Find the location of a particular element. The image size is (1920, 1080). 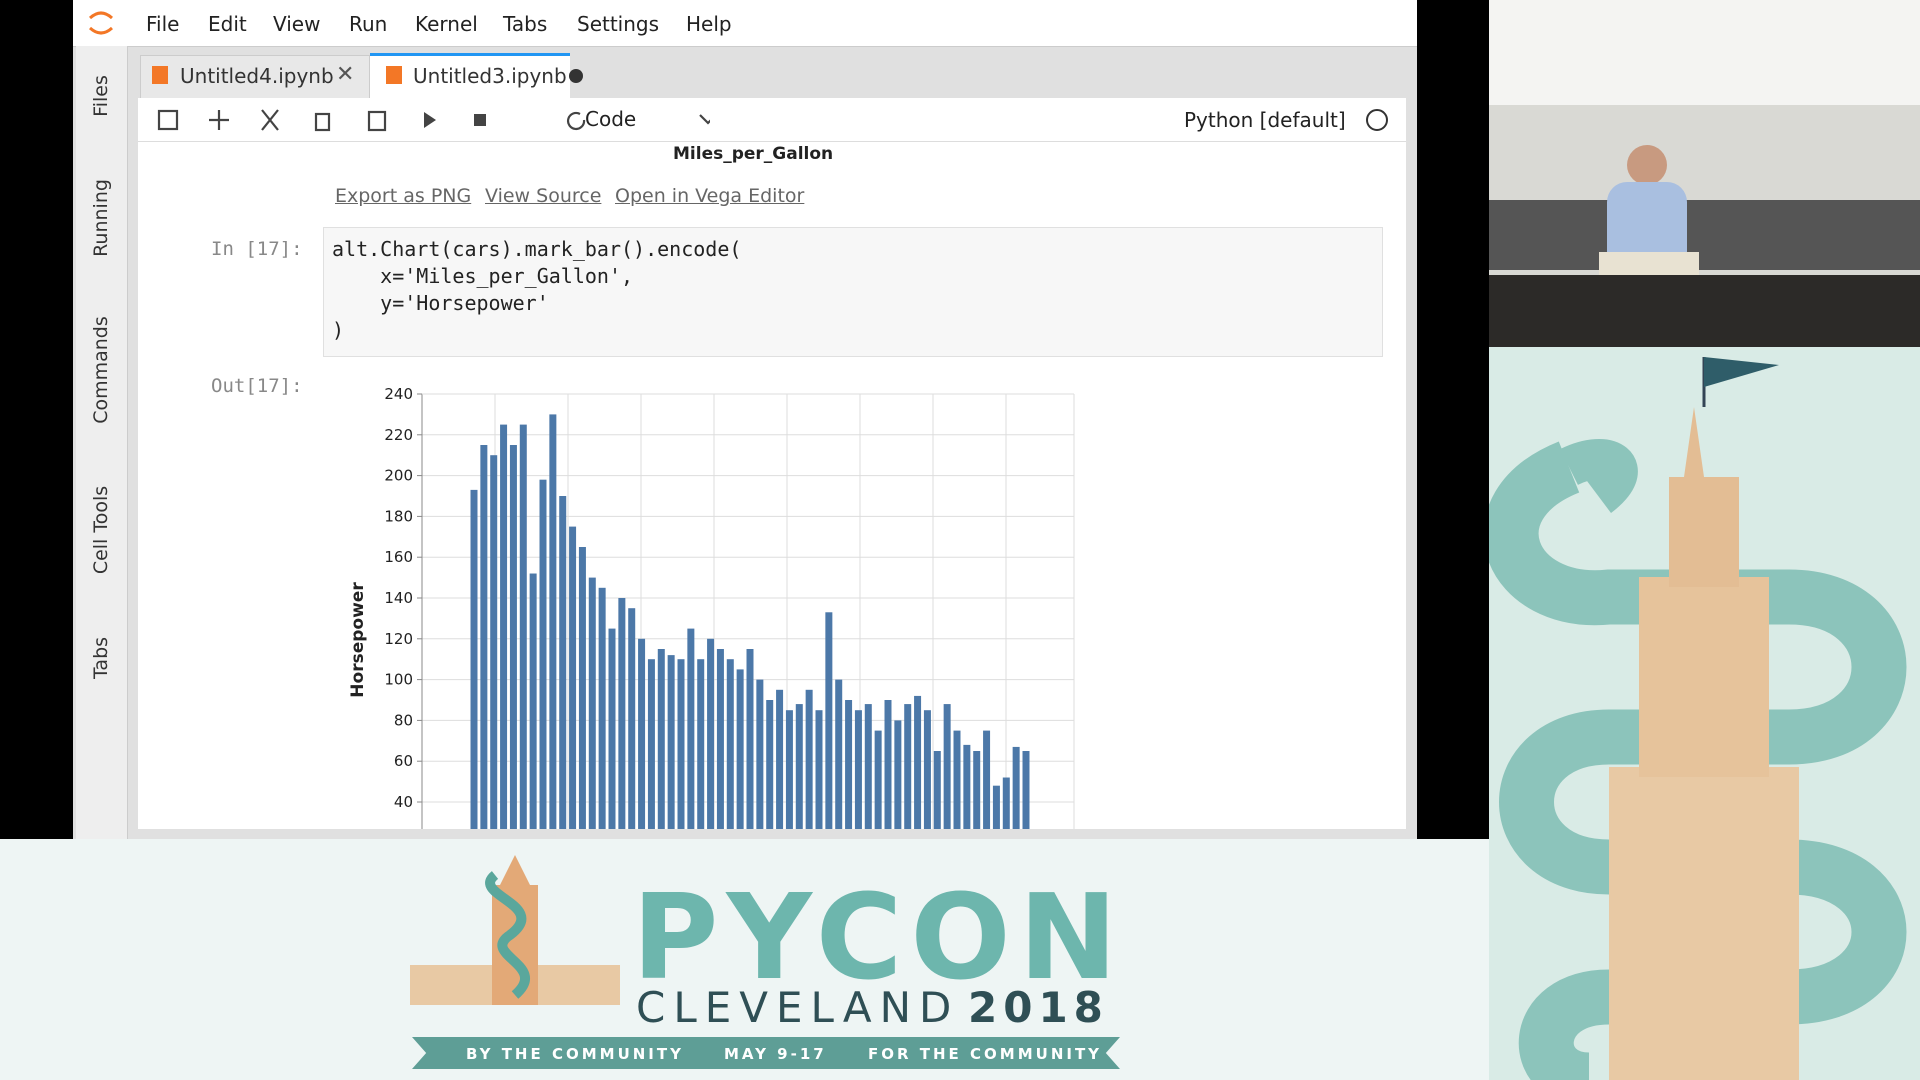

tab is located at coordinates (255, 77).